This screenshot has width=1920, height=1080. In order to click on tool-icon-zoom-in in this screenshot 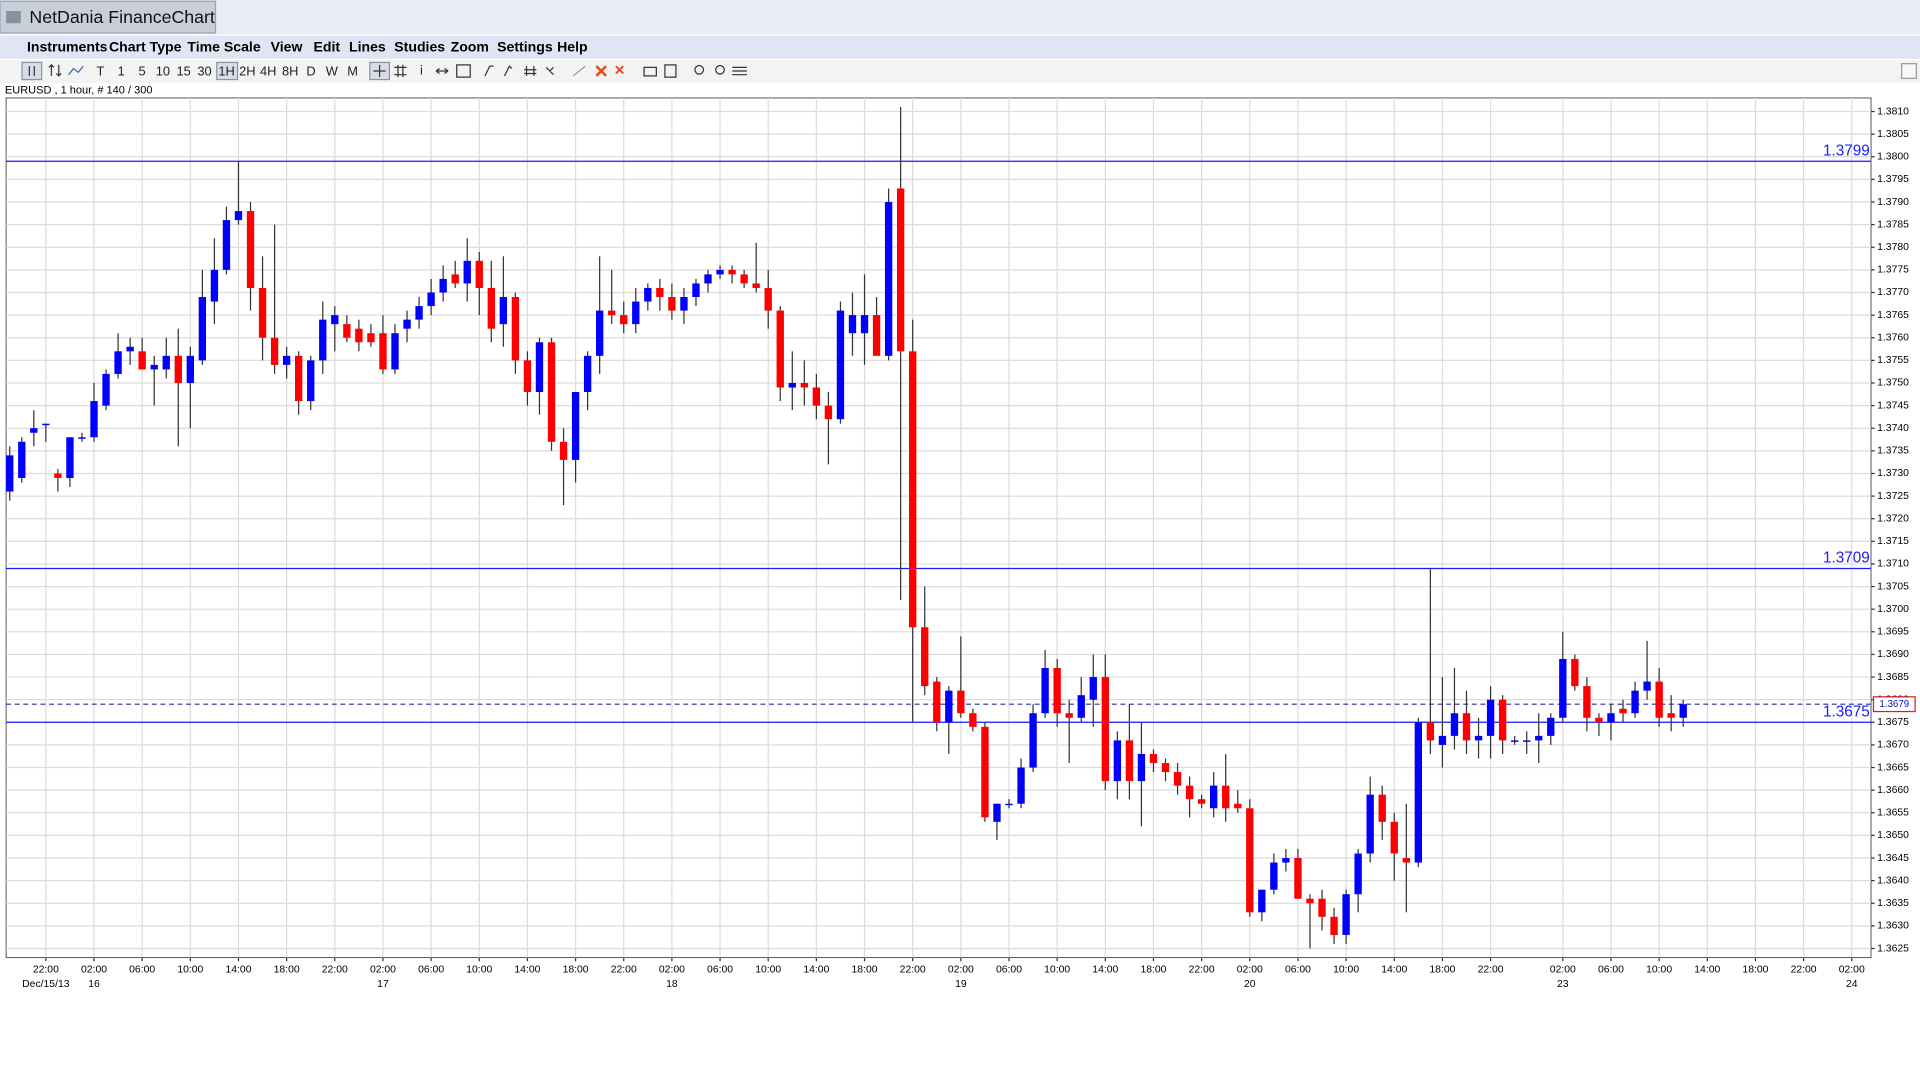, I will do `click(699, 69)`.